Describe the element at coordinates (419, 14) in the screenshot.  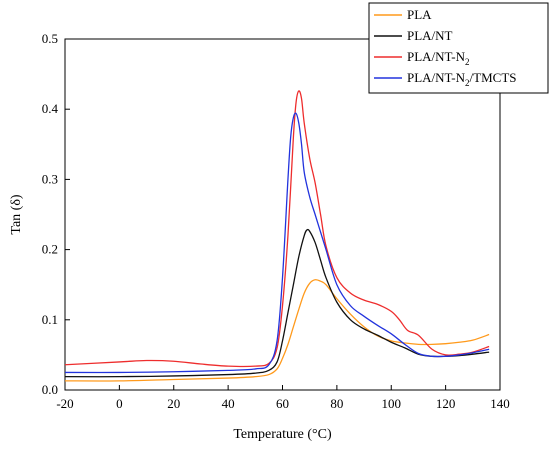
I see `legend-label-pla: PLA` at that location.